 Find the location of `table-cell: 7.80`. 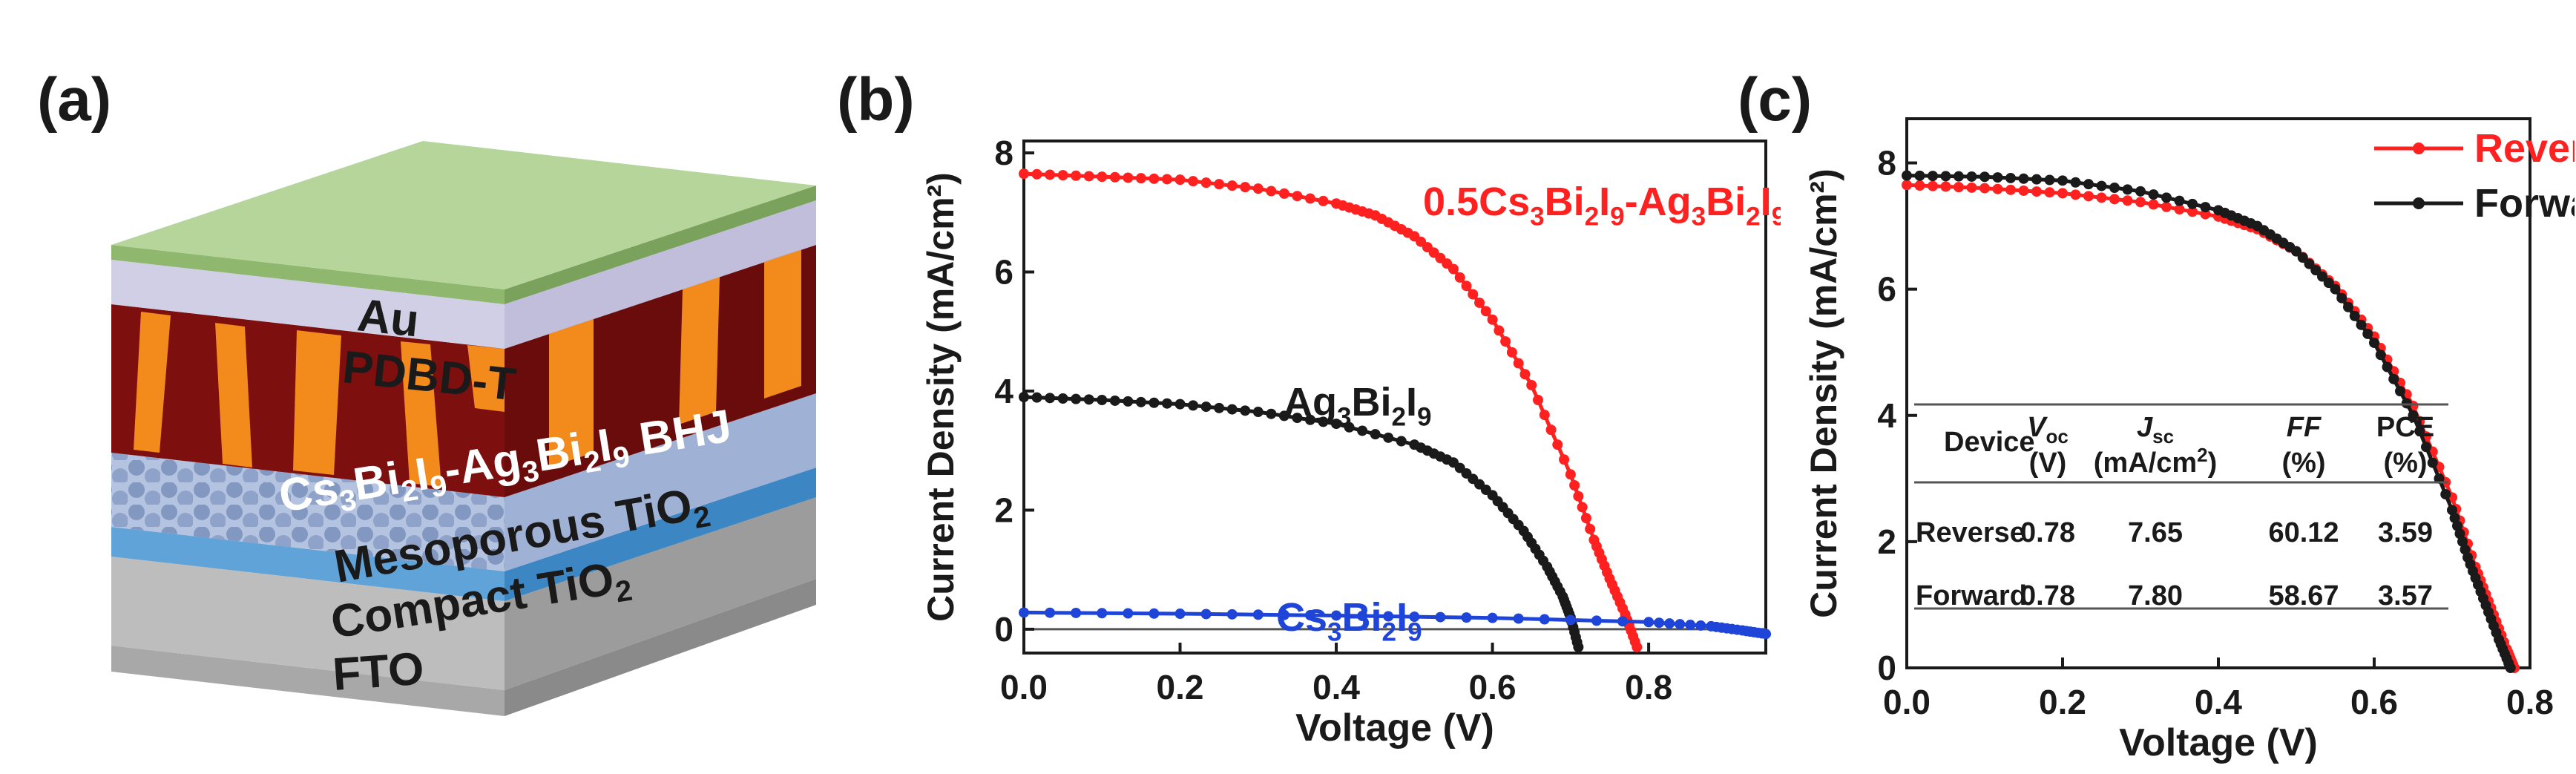

table-cell: 7.80 is located at coordinates (2155, 595).